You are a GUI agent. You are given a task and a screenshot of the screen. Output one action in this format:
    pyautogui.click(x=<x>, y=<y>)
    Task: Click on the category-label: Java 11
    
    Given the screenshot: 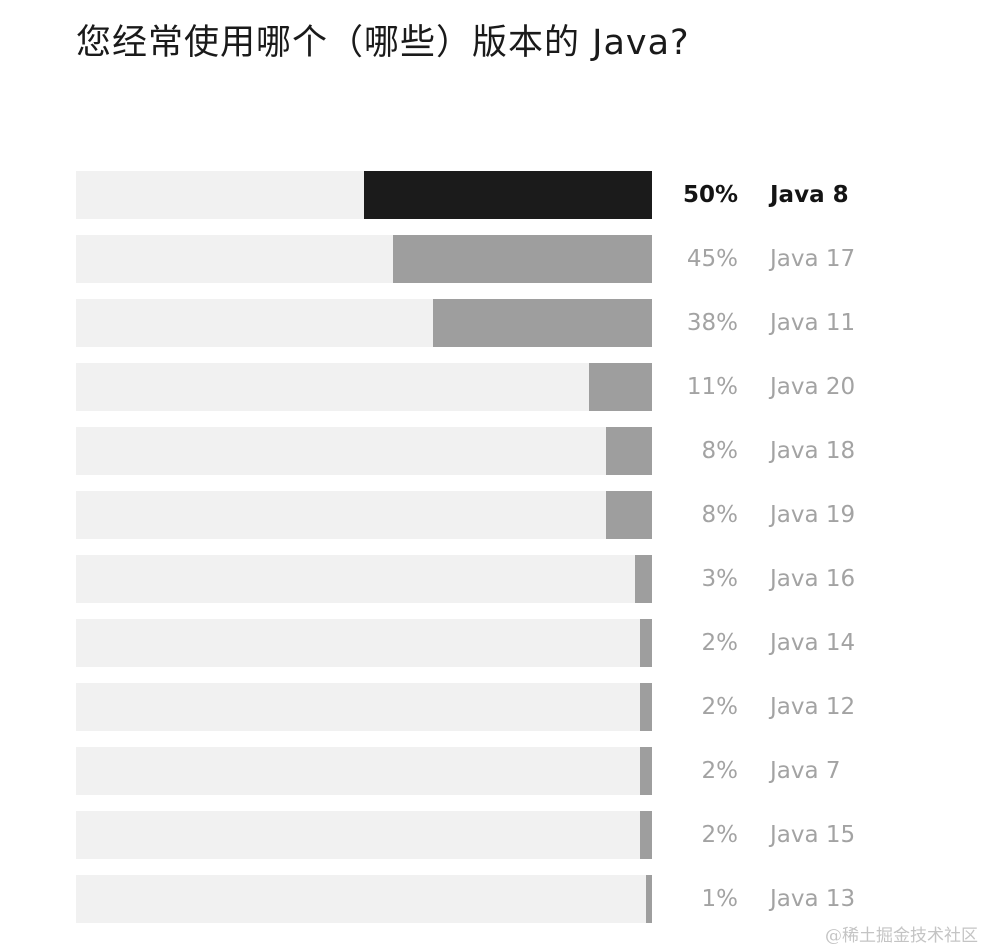 What is the action you would take?
    pyautogui.click(x=813, y=323)
    